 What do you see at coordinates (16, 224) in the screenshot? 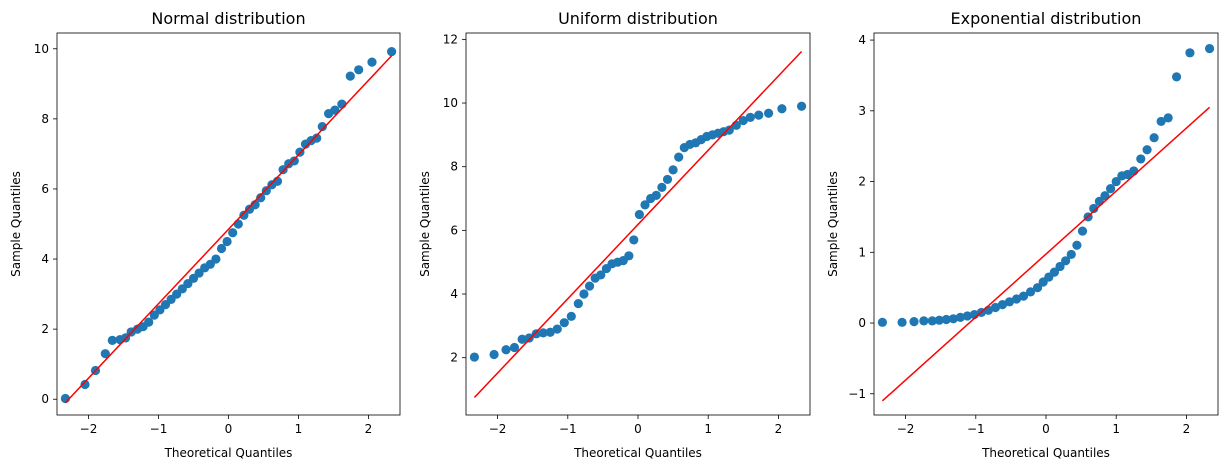
I see `chart-0-ylabel: Sample Quantiles` at bounding box center [16, 224].